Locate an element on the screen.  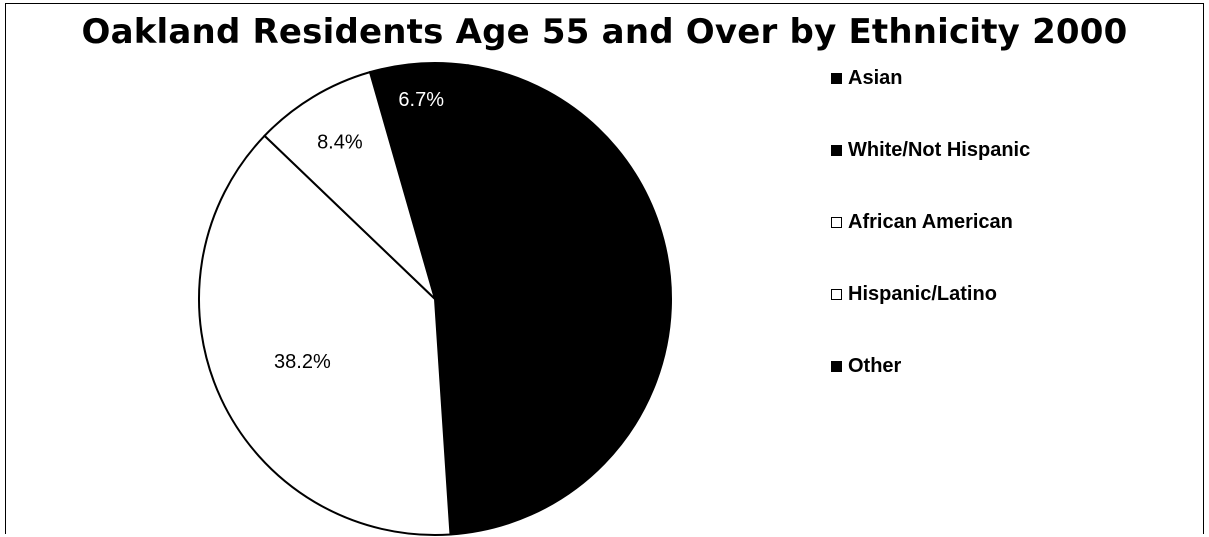
legend-item-asian: Asian is located at coordinates (866, 78).